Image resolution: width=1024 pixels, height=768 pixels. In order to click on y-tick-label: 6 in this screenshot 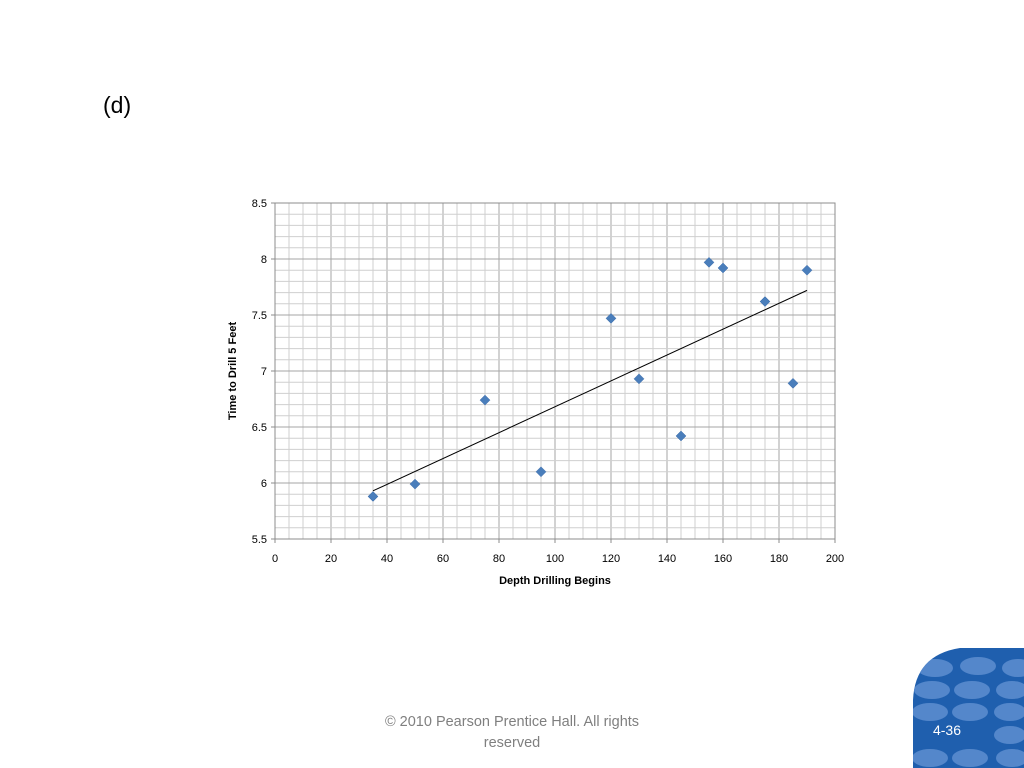, I will do `click(264, 484)`.